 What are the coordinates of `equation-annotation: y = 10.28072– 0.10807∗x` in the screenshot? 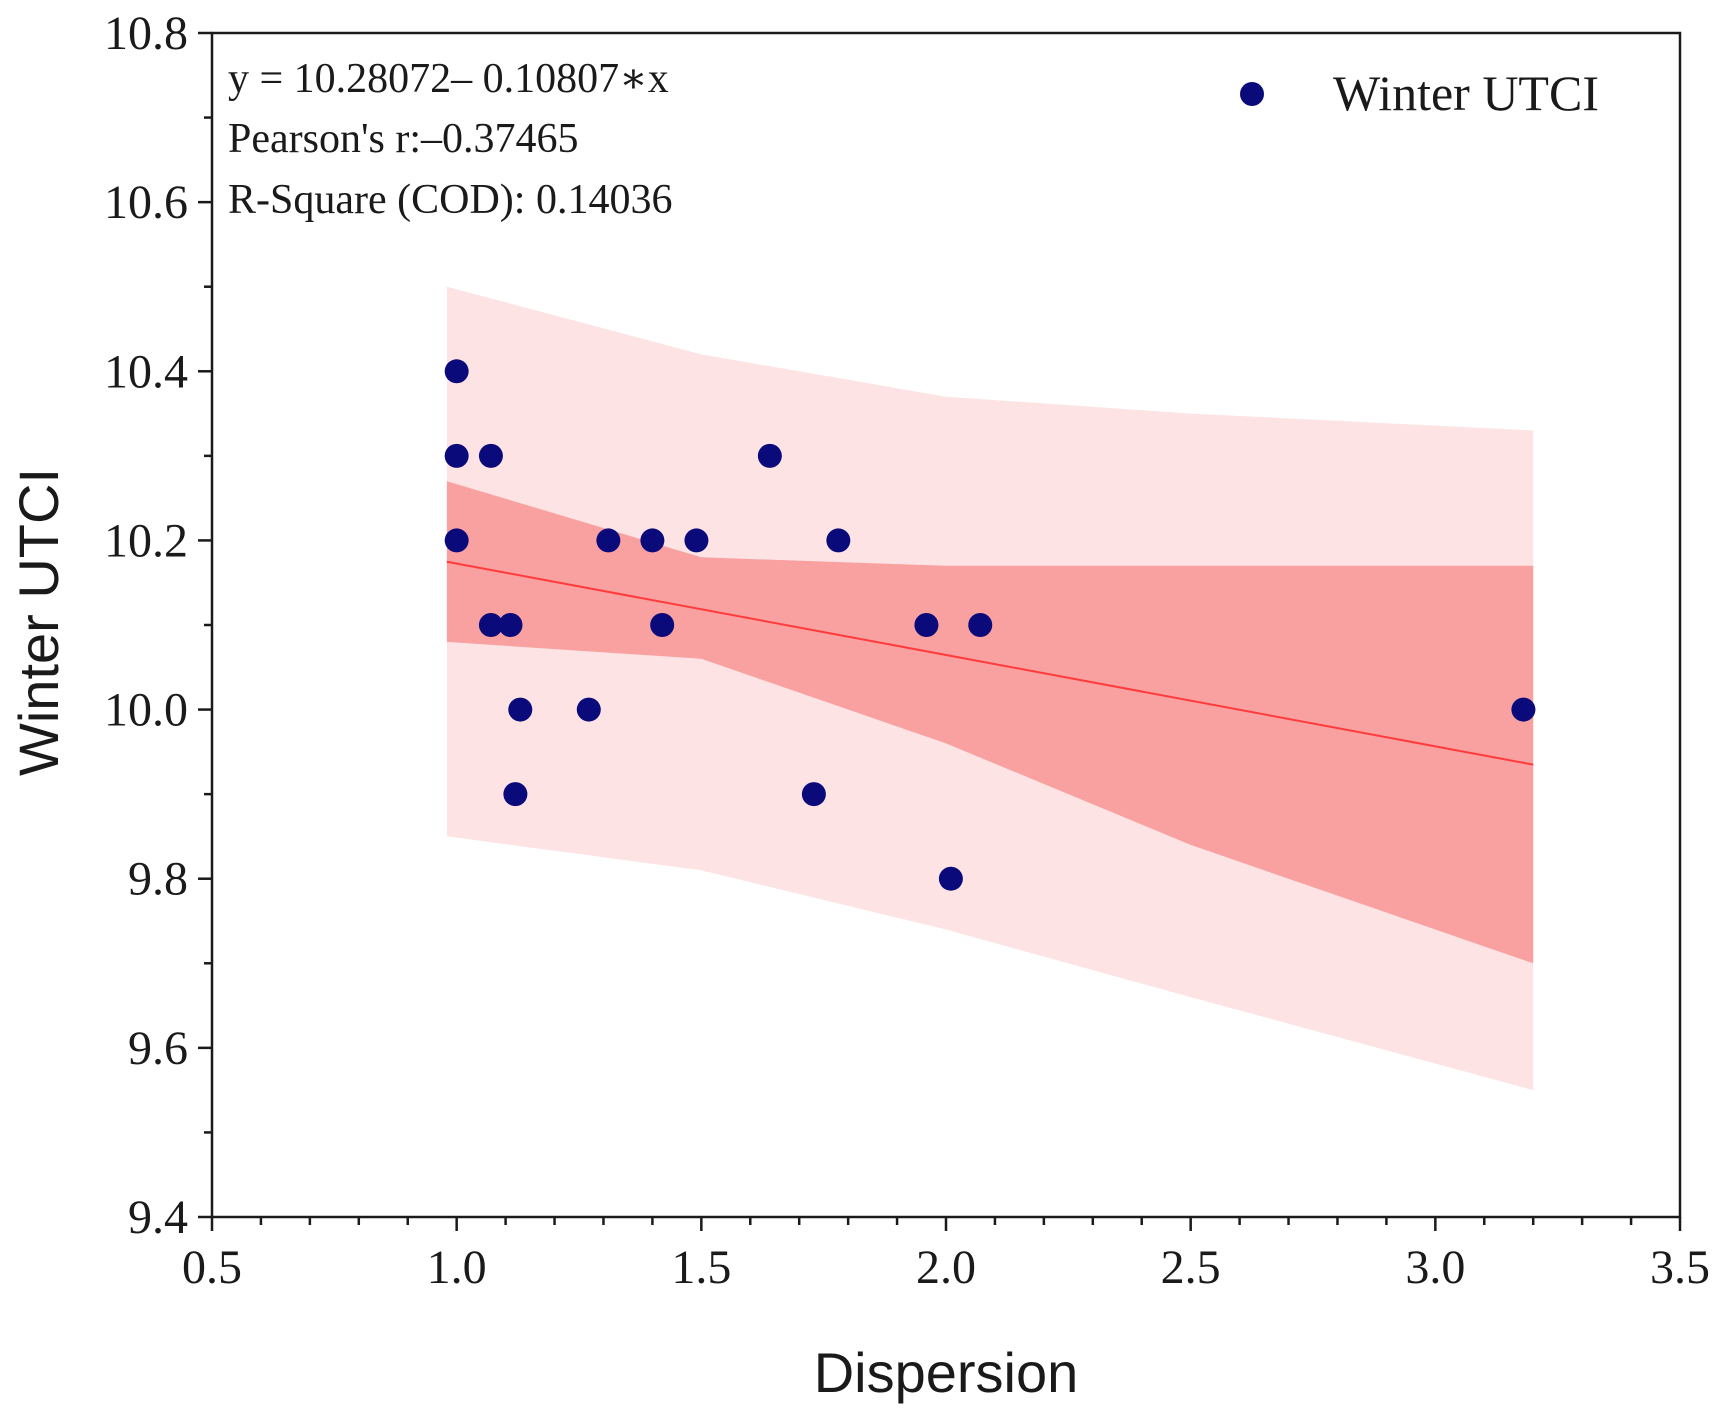 It's located at (448, 79).